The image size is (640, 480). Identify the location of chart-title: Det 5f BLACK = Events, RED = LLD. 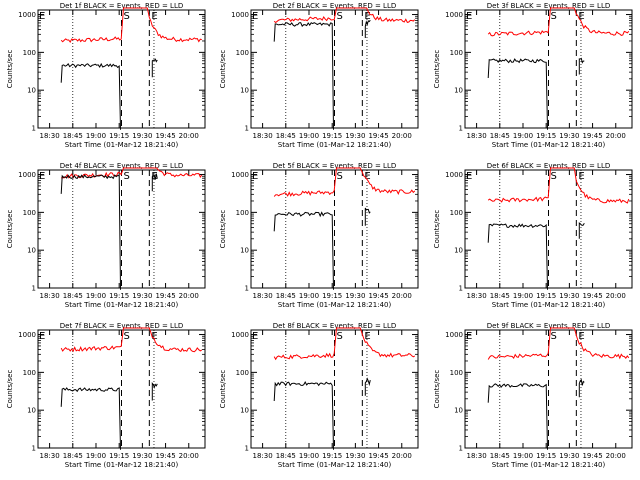
(334, 166).